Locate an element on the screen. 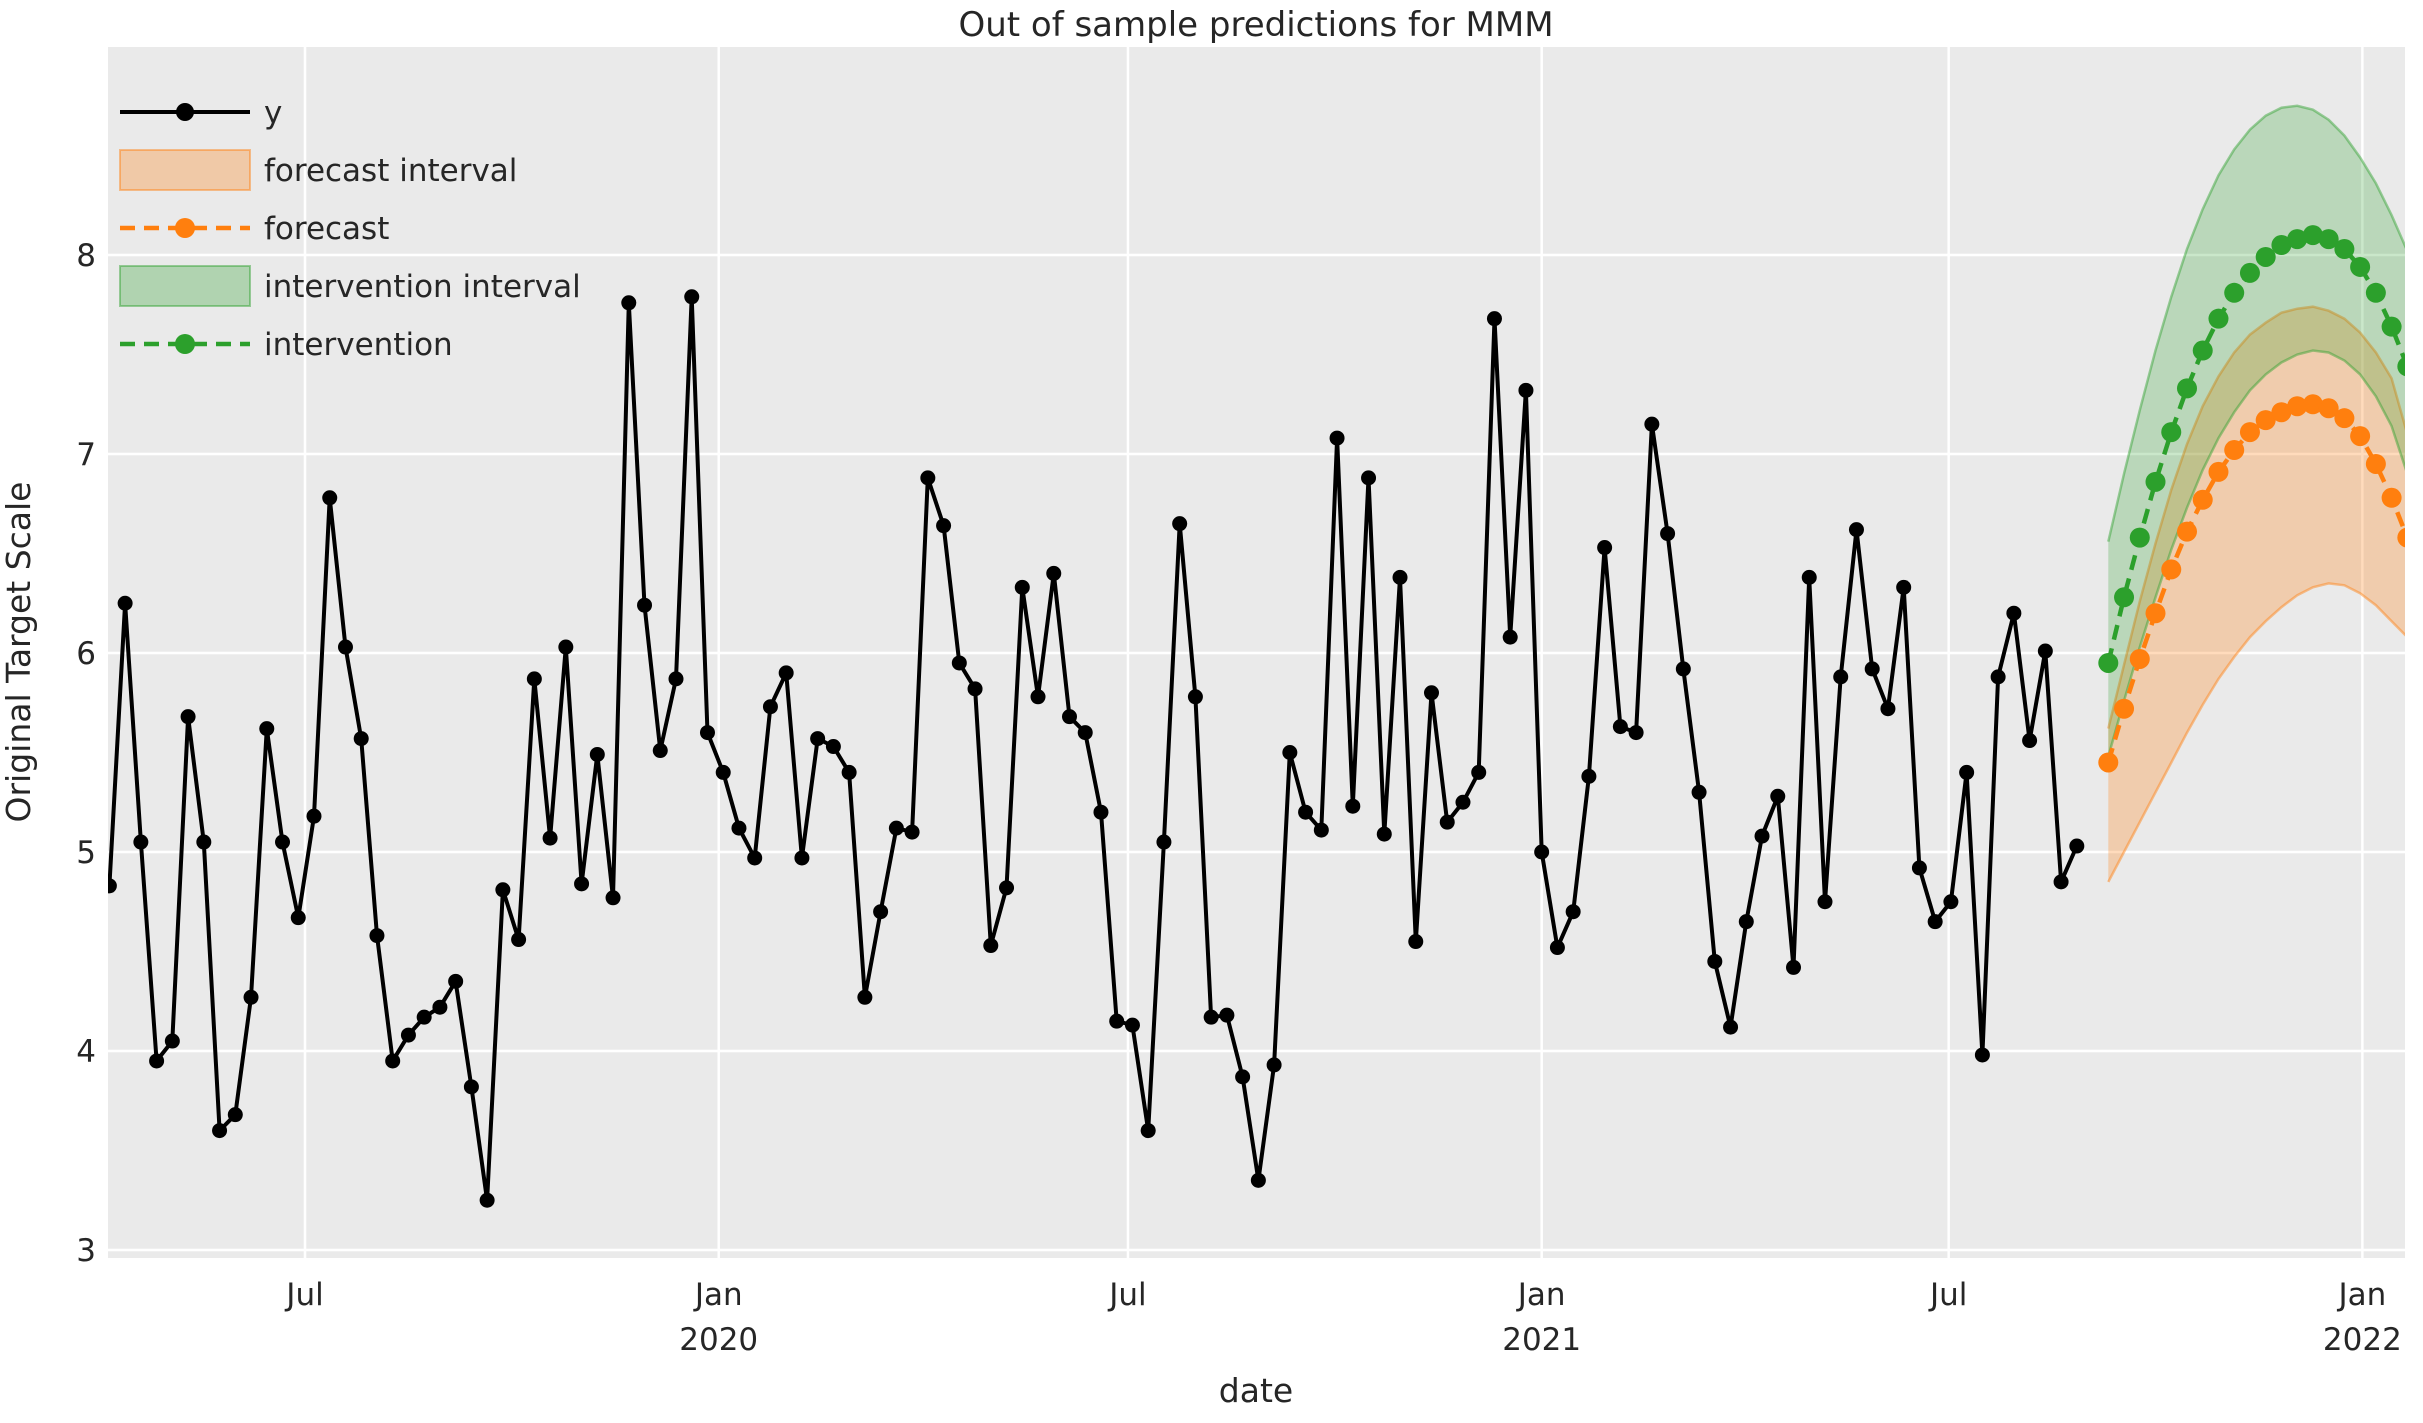 This screenshot has width=2423, height=1423. intervention-interval-band is located at coordinates (2256, 431).